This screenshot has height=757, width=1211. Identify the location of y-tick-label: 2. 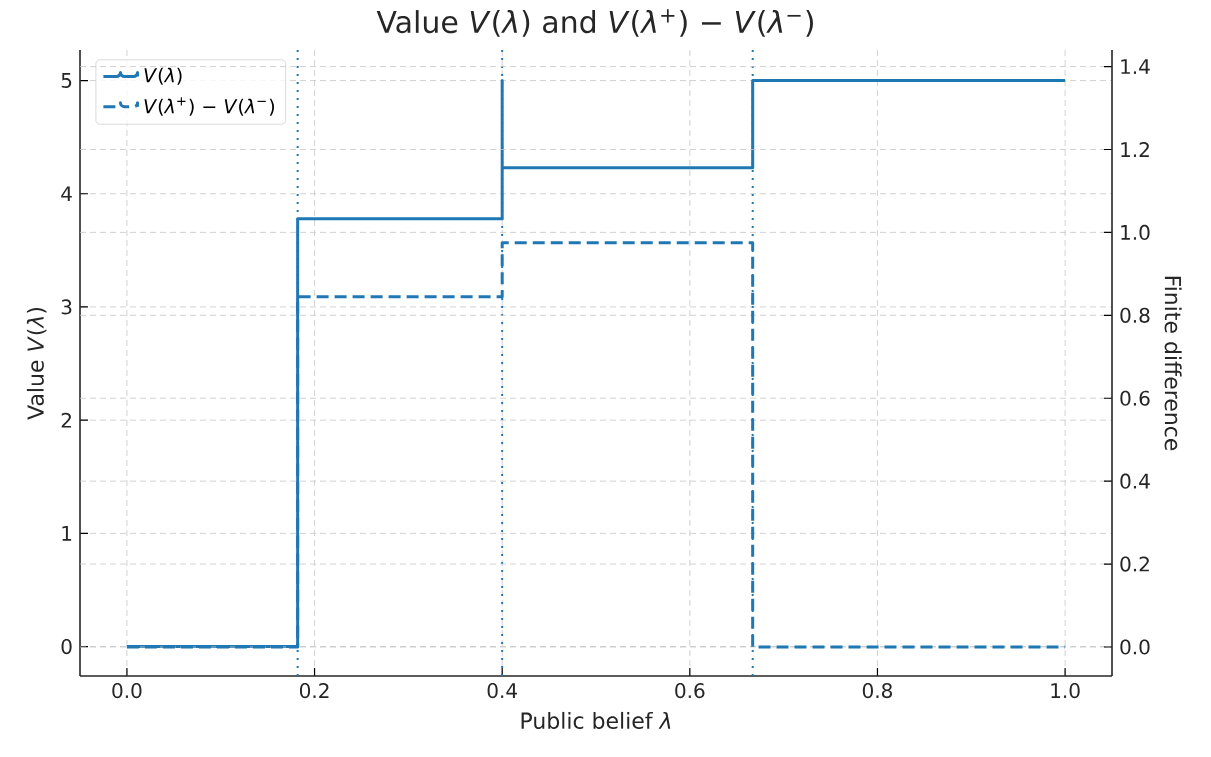
(66, 420).